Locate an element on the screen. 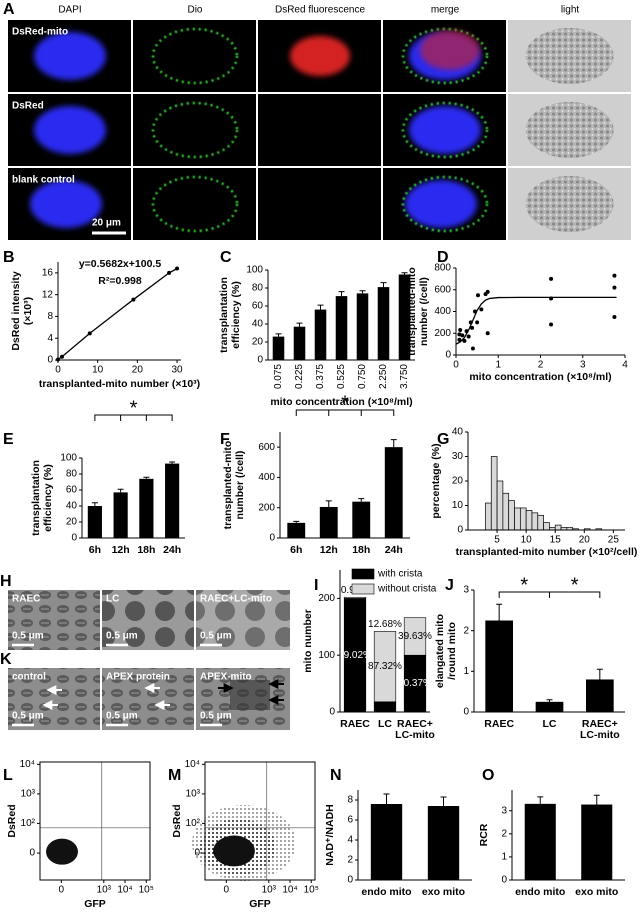  em-detail is located at coordinates (250, 695).